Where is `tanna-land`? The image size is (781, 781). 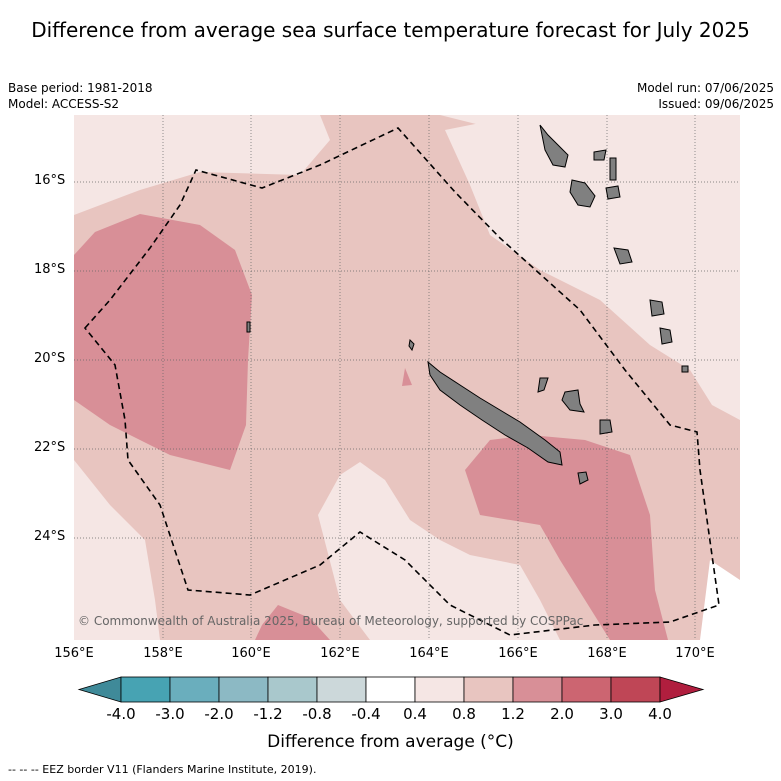 tanna-land is located at coordinates (666, 336).